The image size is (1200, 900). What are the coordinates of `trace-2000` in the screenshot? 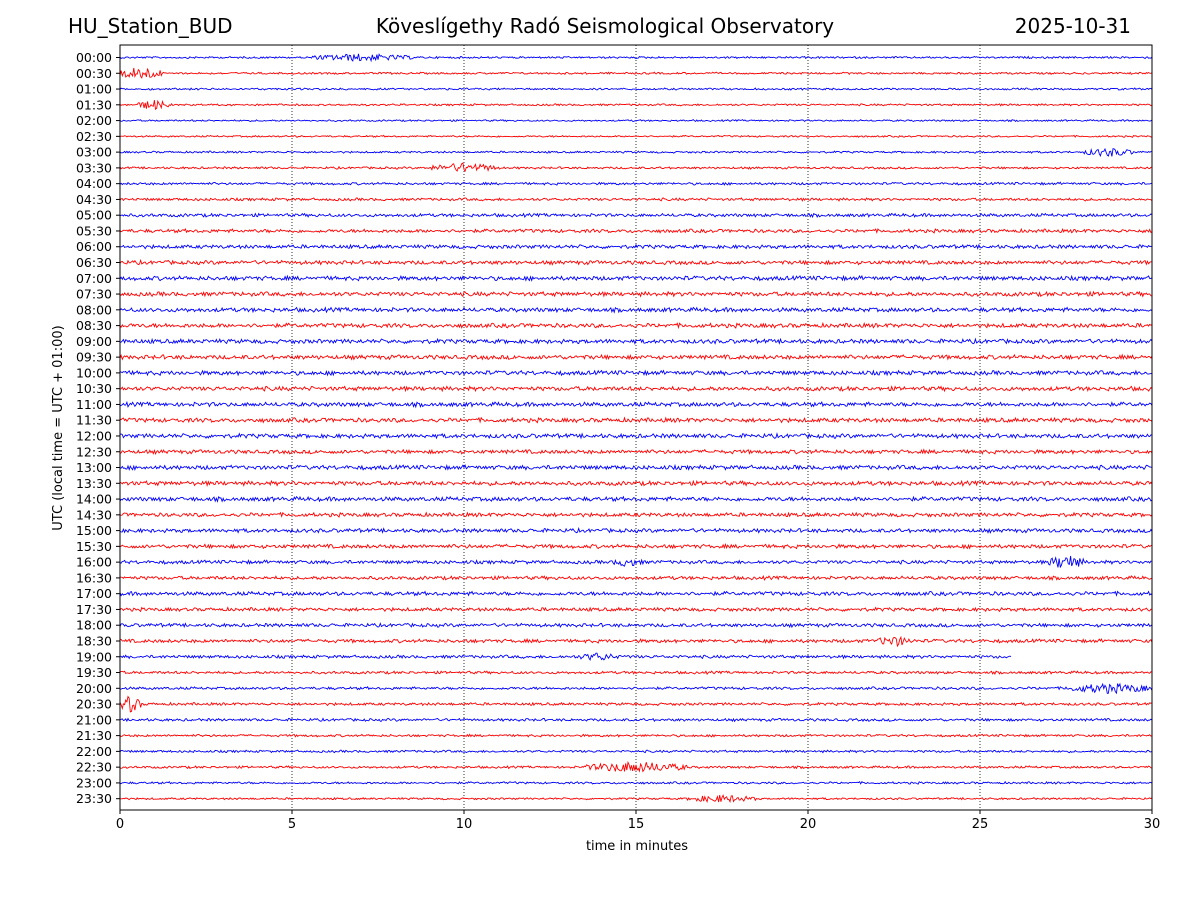 It's located at (636, 688).